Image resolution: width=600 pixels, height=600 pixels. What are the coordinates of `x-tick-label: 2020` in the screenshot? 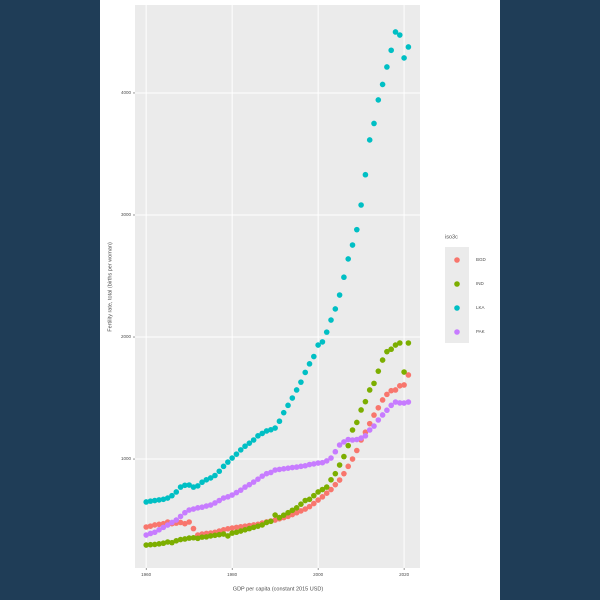 It's located at (404, 574).